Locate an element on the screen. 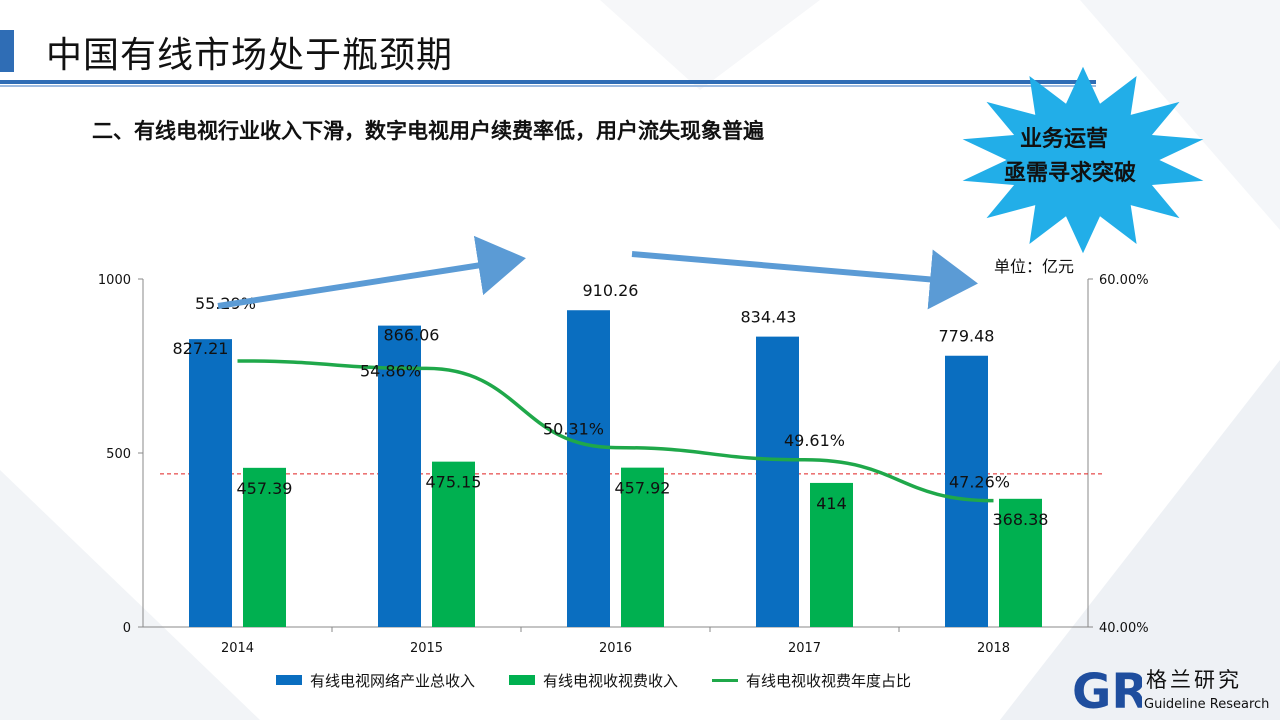  unit-label: 单位：亿元 is located at coordinates (1034, 266).